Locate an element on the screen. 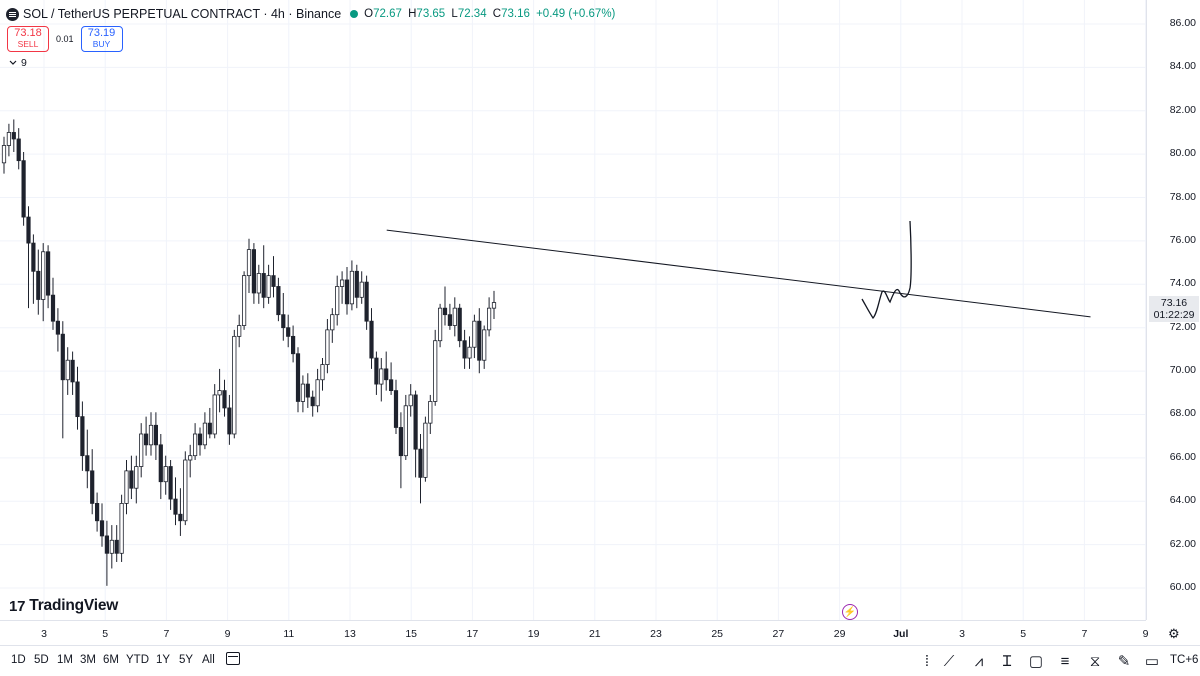 The width and height of the screenshot is (1200, 676). rectangle-tool-icon: ▢ is located at coordinates (1036, 661).